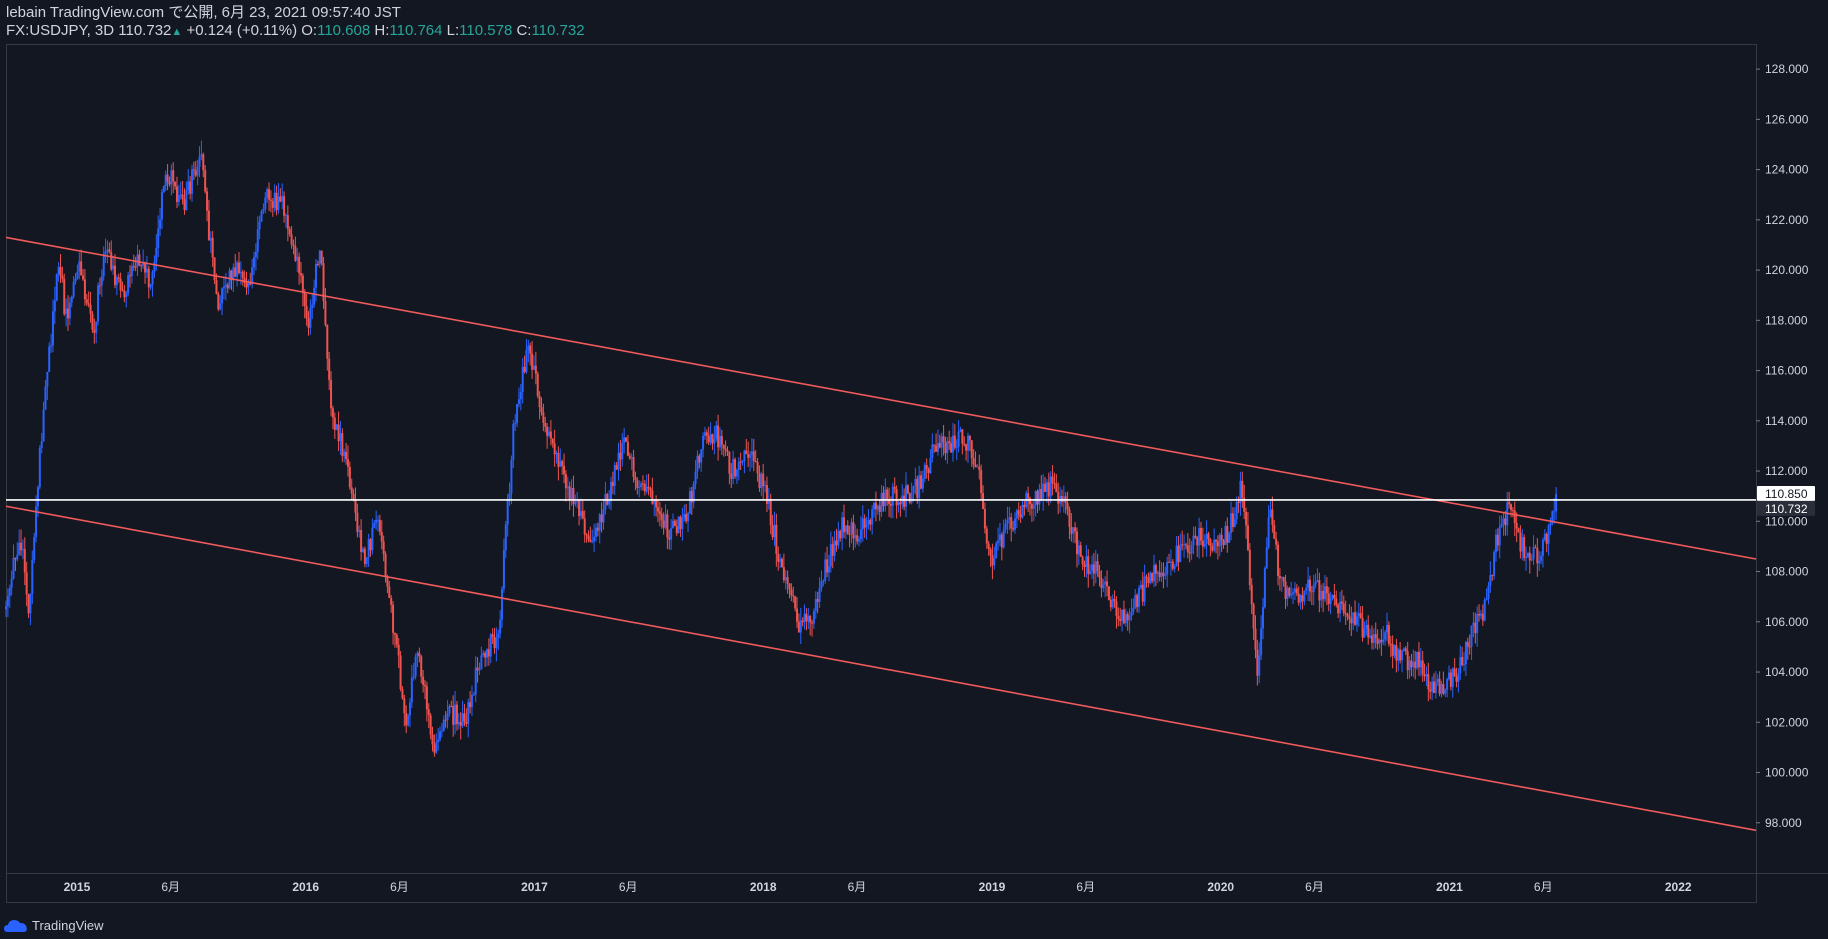  I want to click on tradingview-branding: TradingView, so click(54, 925).